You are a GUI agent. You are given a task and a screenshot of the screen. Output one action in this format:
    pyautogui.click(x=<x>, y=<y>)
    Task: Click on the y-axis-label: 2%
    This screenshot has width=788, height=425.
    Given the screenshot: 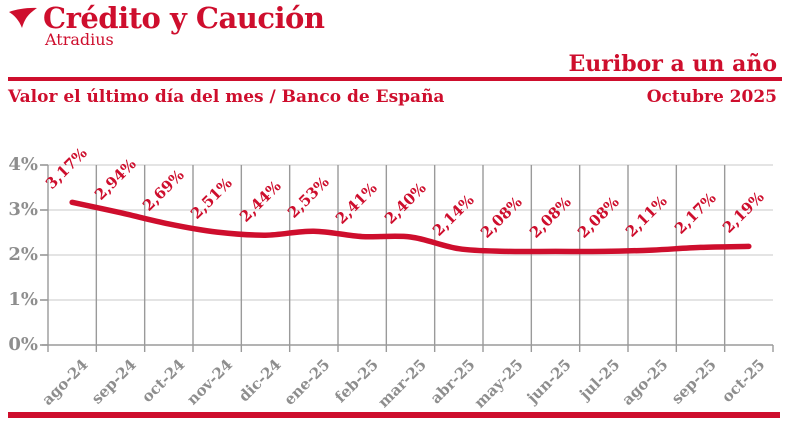 What is the action you would take?
    pyautogui.click(x=23, y=254)
    